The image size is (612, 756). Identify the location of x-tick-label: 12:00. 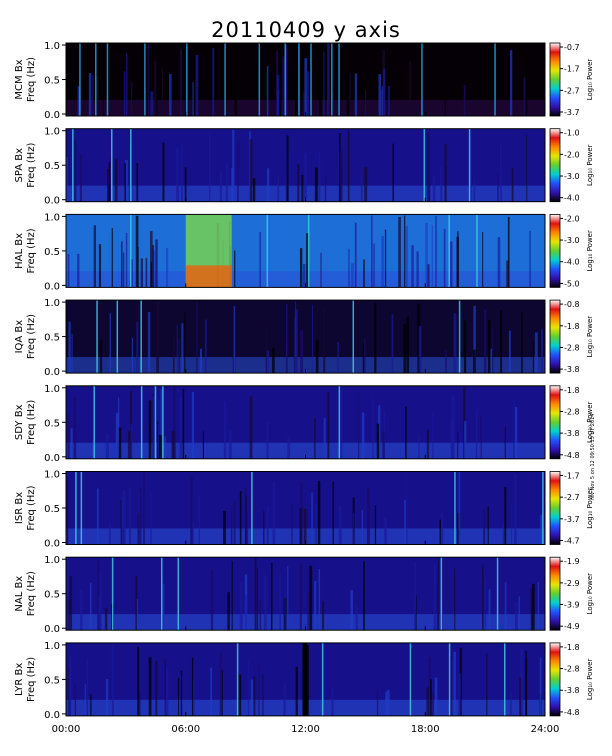
(305, 729).